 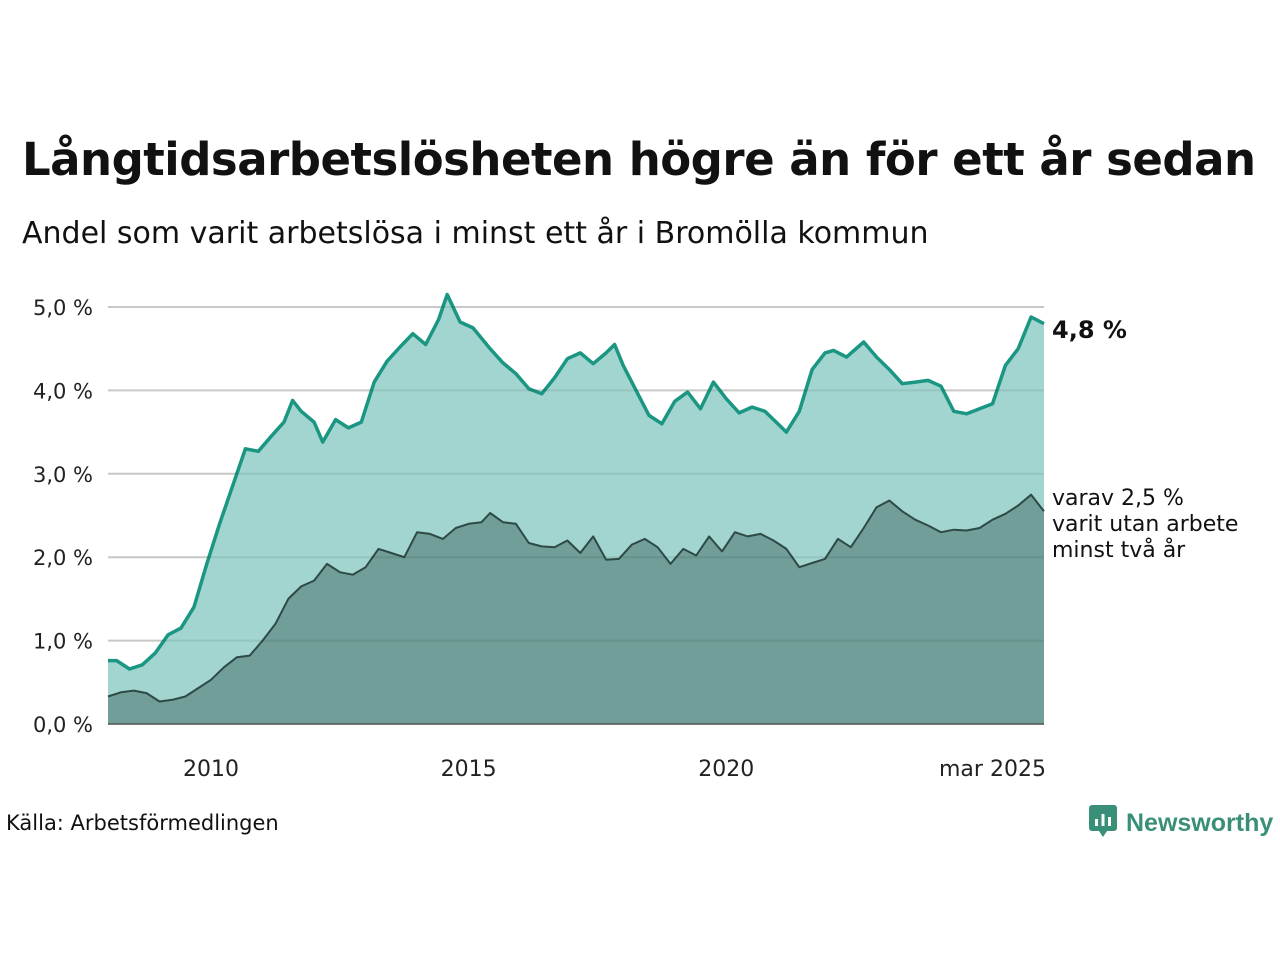 What do you see at coordinates (1200, 822) in the screenshot?
I see `brand-name: Newsworthy` at bounding box center [1200, 822].